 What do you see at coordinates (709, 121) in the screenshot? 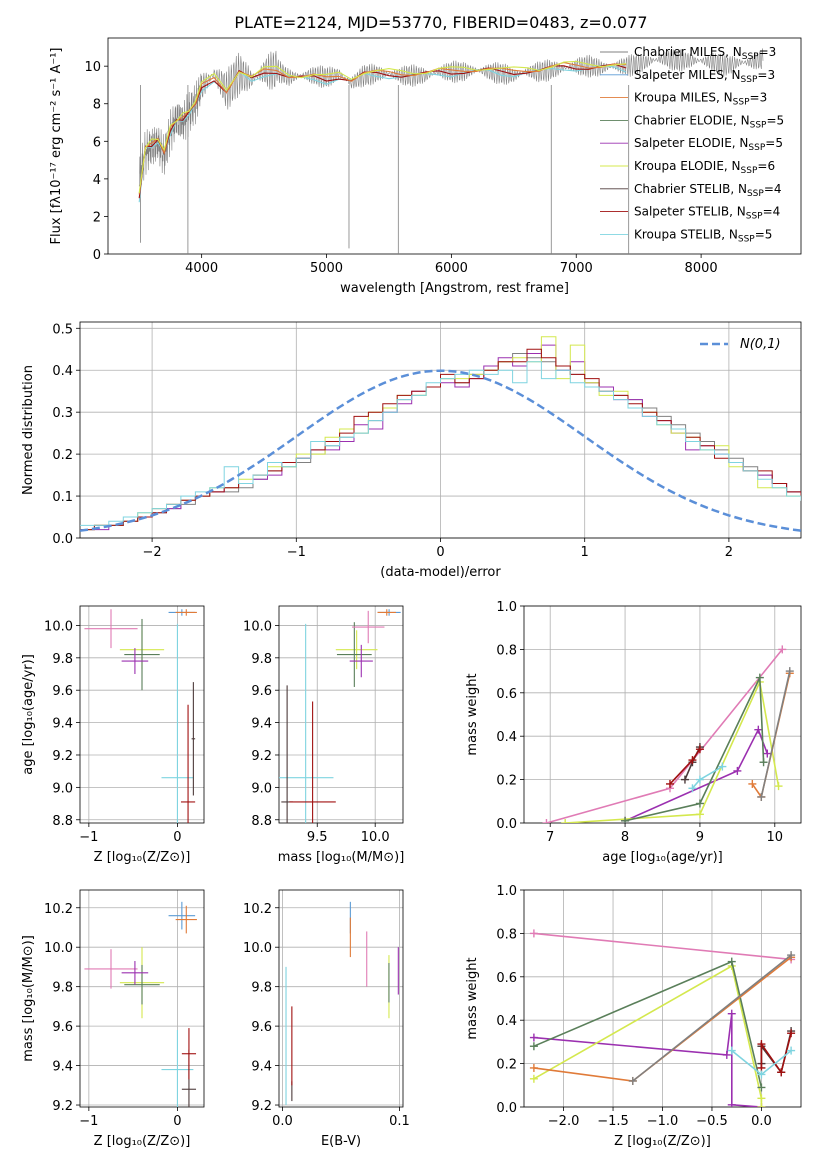
I see `legend-label: Chabrier ELODIE, NSSP=5` at bounding box center [709, 121].